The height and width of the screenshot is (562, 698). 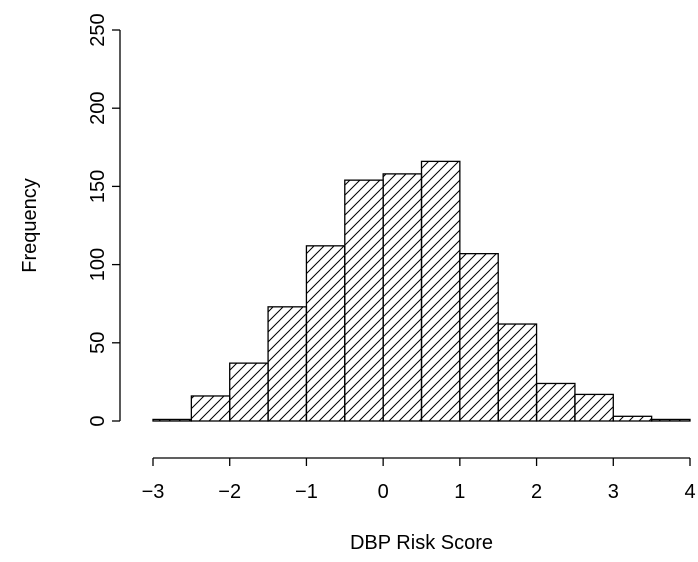 I want to click on x-tick-label: −3, so click(x=153, y=492).